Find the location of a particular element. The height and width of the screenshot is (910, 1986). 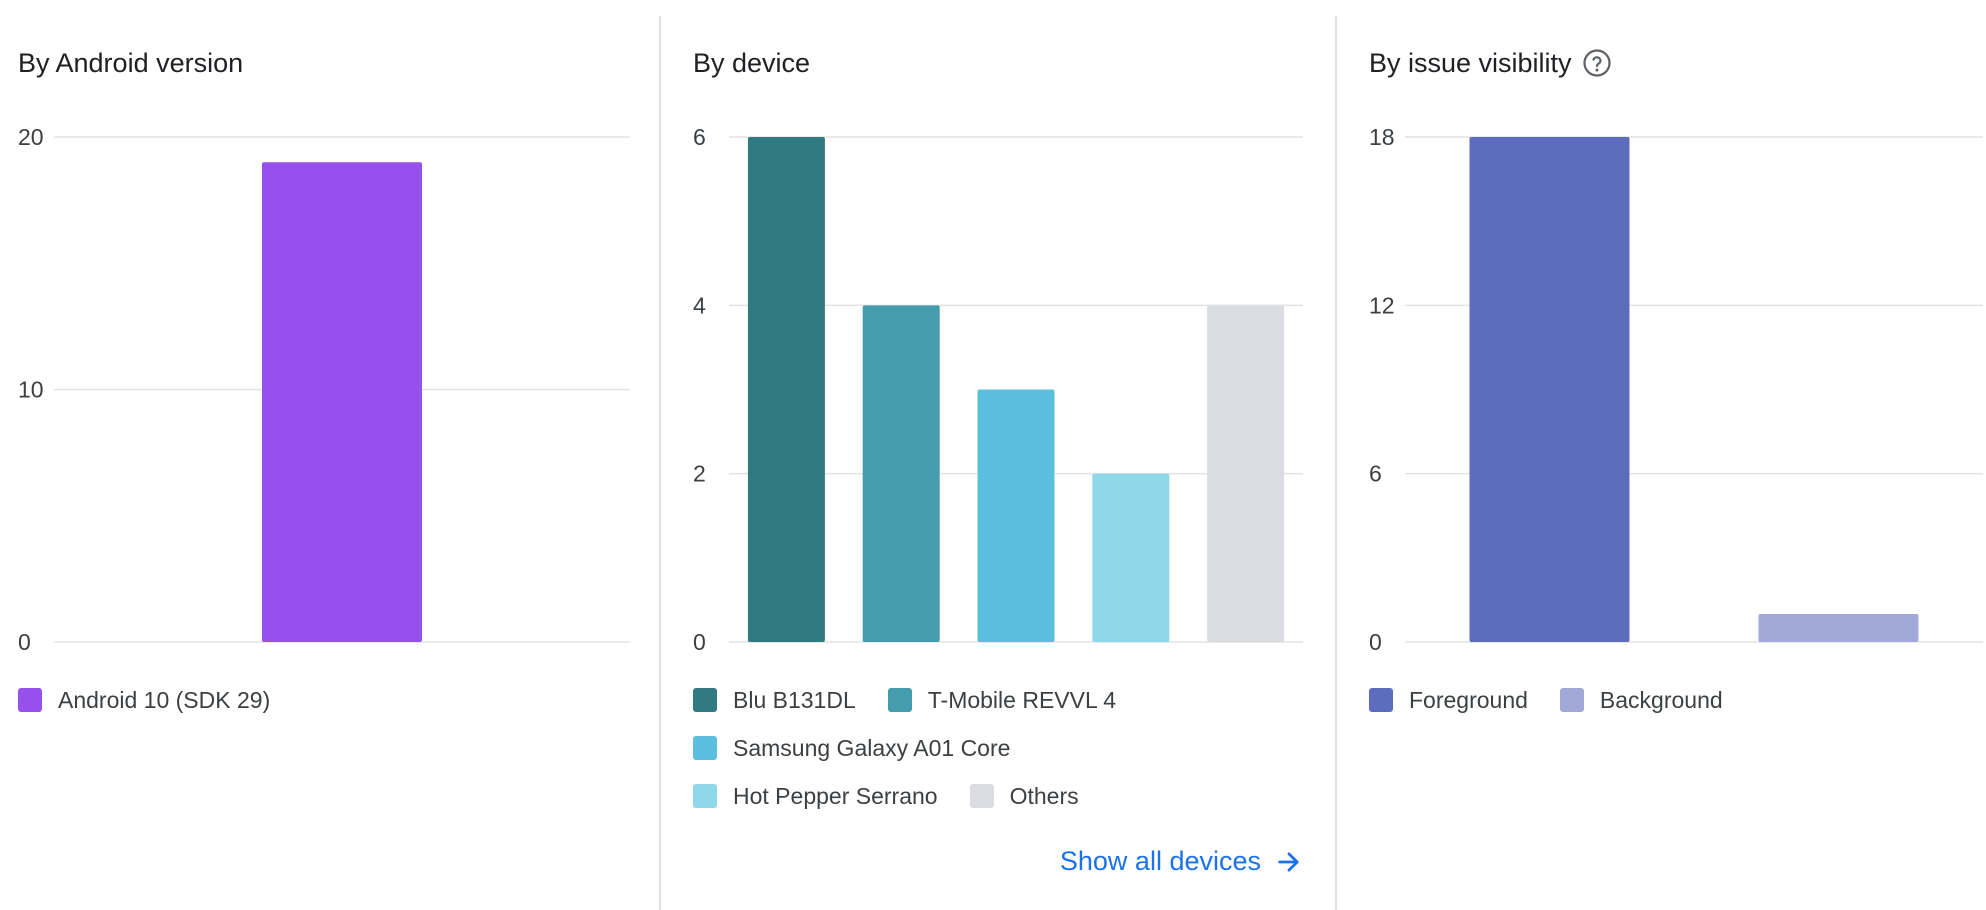

legend-row: Blu B131DL T-Mobile REVVL 4 is located at coordinates (920, 700).